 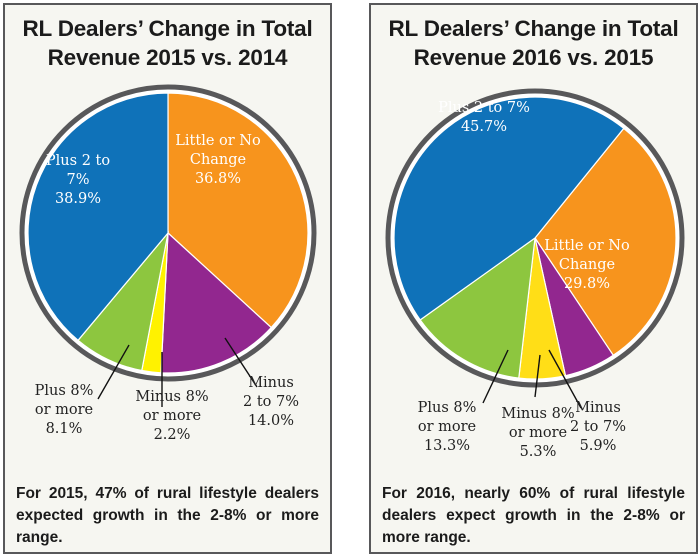 What do you see at coordinates (484, 127) in the screenshot?
I see `slice-label-line: 45.7%` at bounding box center [484, 127].